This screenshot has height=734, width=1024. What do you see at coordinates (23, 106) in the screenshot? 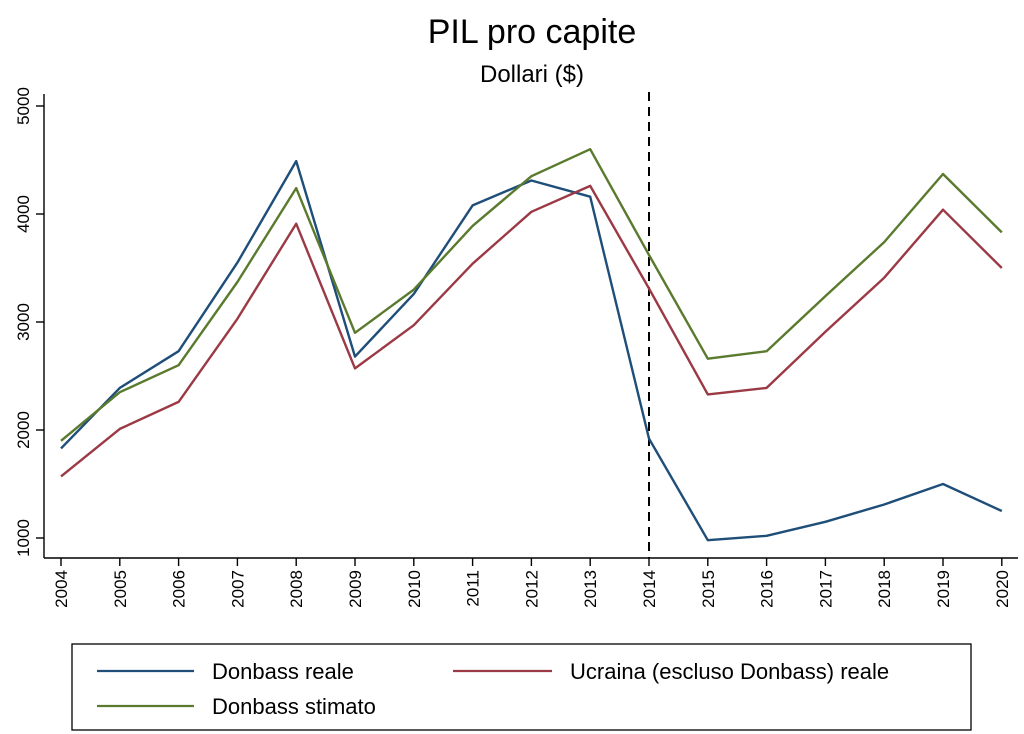
I see `y-tick-label-5000: 5000` at bounding box center [23, 106].